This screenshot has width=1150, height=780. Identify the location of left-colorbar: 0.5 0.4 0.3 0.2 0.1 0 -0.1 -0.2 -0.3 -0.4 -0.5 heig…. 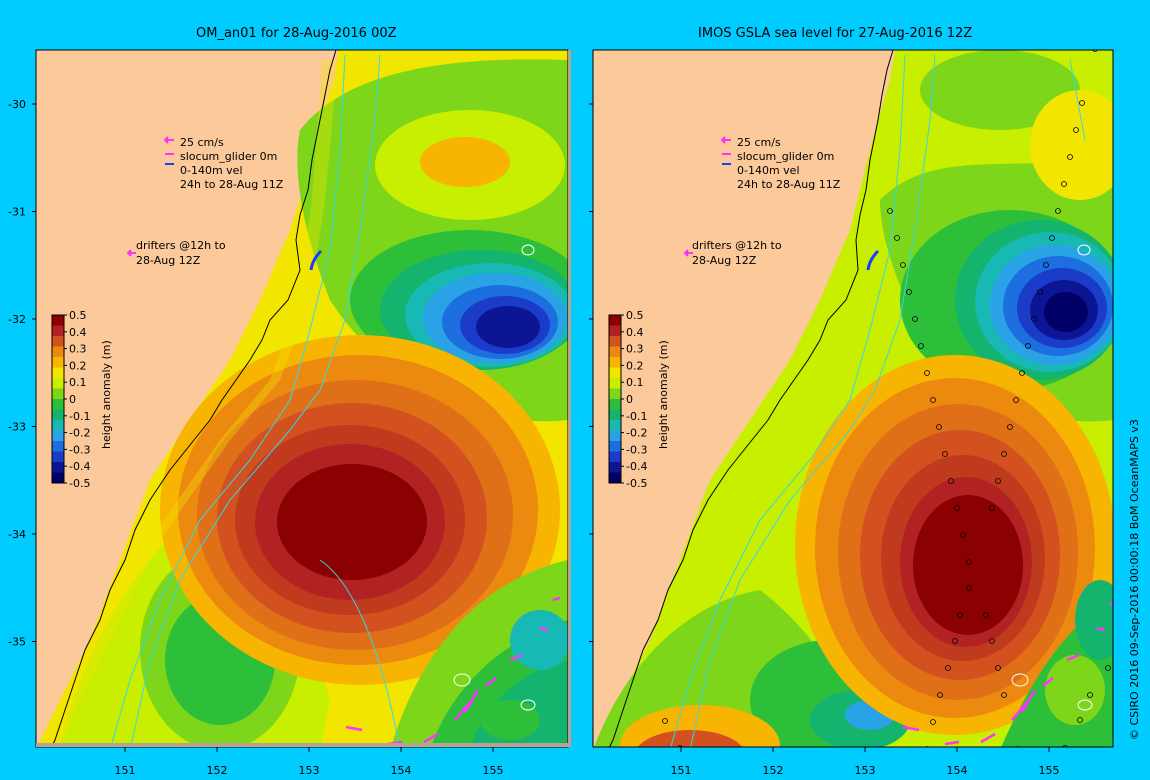
(82, 399).